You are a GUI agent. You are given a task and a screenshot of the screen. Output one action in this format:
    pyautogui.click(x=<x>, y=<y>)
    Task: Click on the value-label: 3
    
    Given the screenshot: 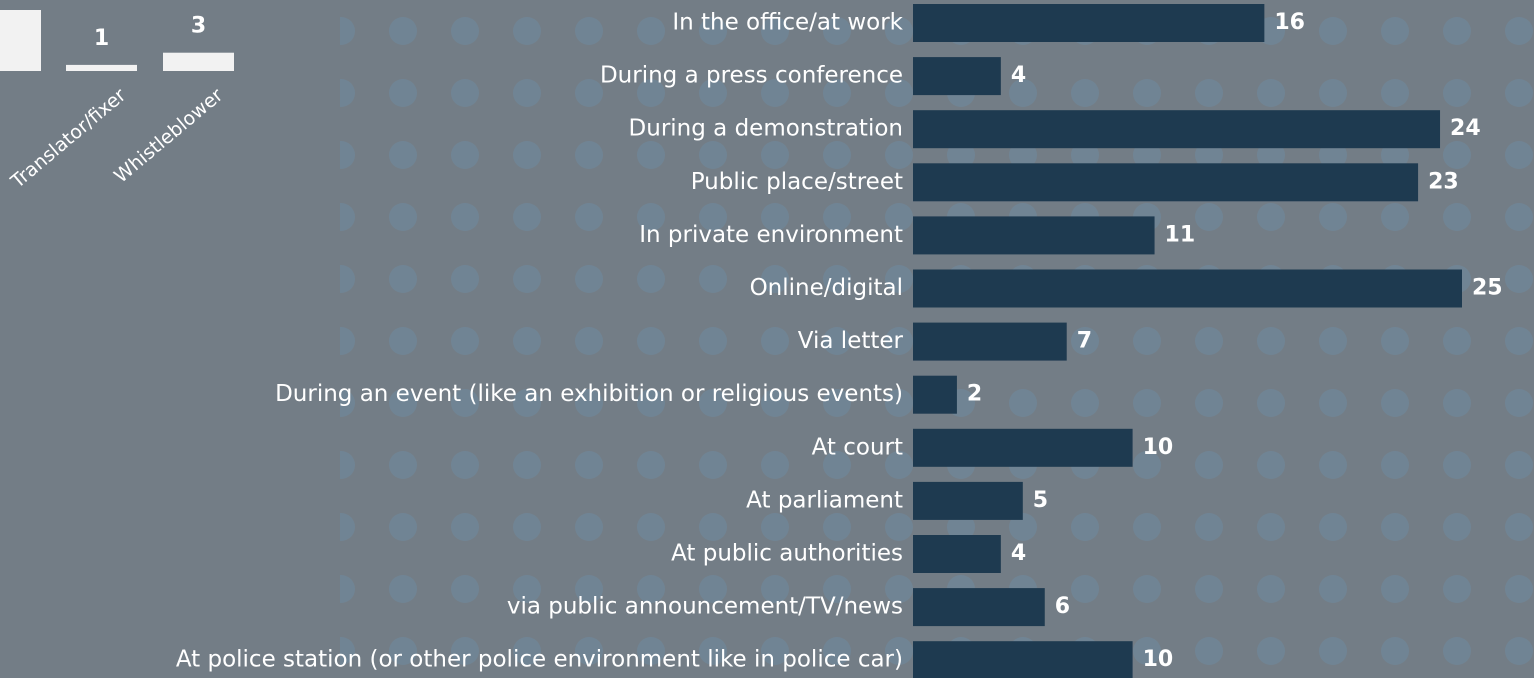 What is the action you would take?
    pyautogui.click(x=198, y=26)
    